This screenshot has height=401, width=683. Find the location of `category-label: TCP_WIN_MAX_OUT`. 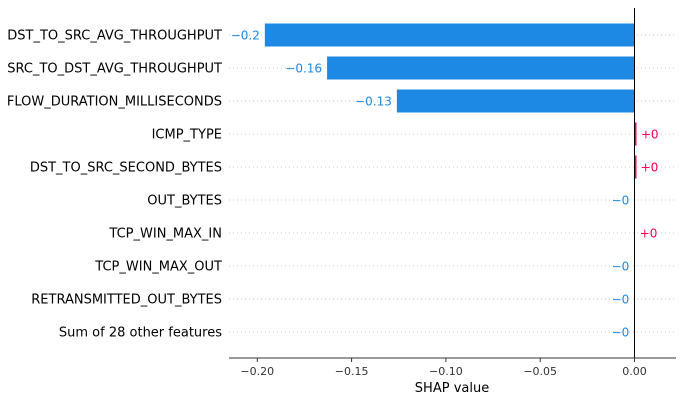

category-label: TCP_WIN_MAX_OUT is located at coordinates (158, 267).